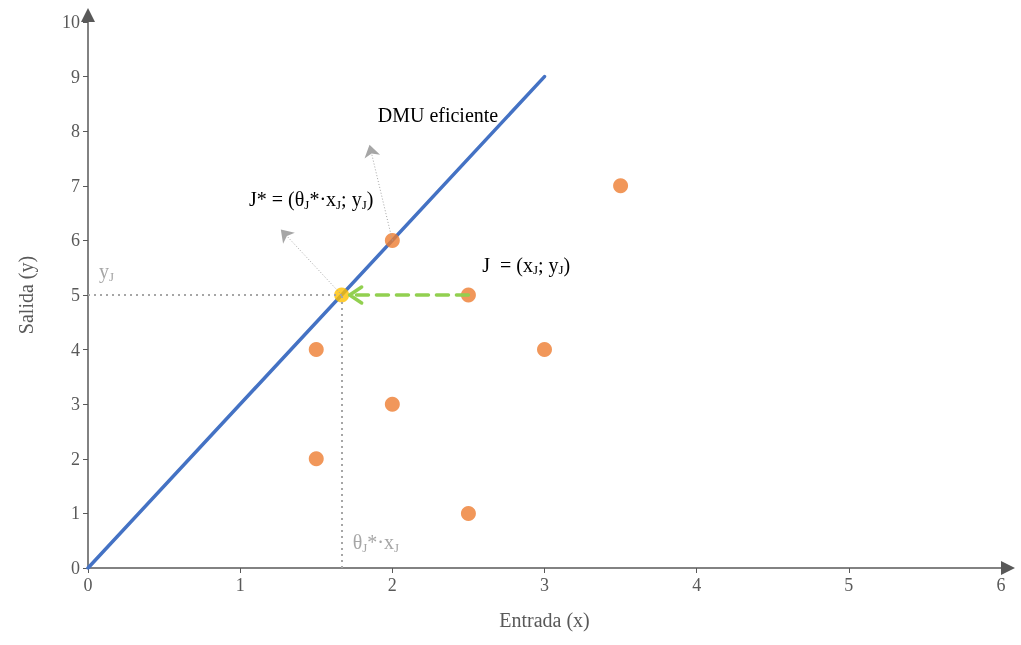  What do you see at coordinates (75, 513) in the screenshot?
I see `y-tick-label: 1` at bounding box center [75, 513].